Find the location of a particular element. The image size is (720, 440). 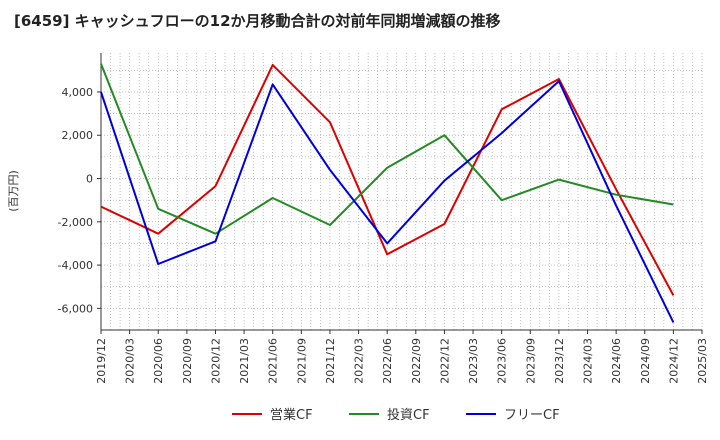

x-tick-label: 2021/09 is located at coordinates (301, 361).